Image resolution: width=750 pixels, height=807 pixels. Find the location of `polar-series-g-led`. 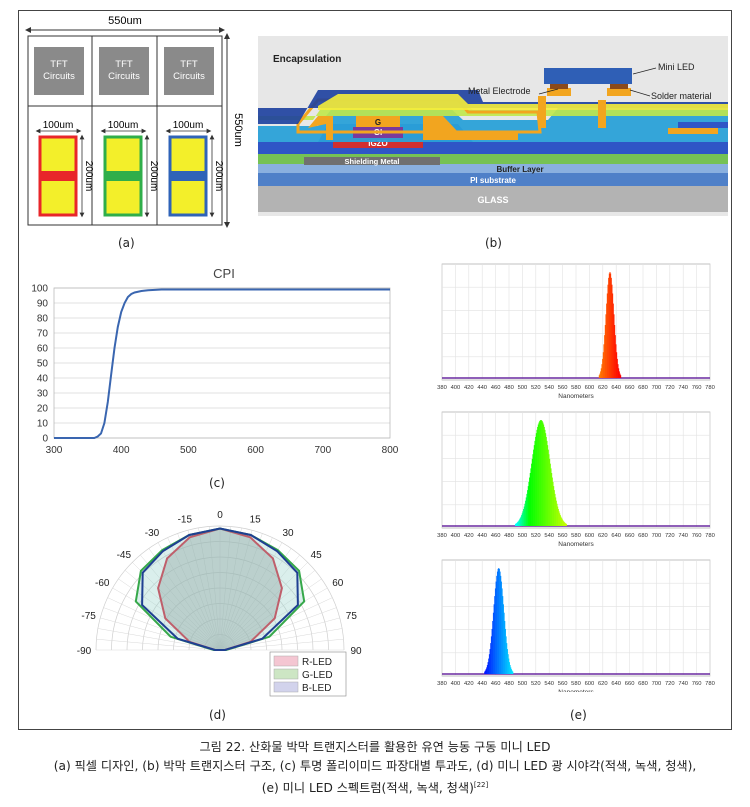

polar-series-g-led is located at coordinates (220, 589).